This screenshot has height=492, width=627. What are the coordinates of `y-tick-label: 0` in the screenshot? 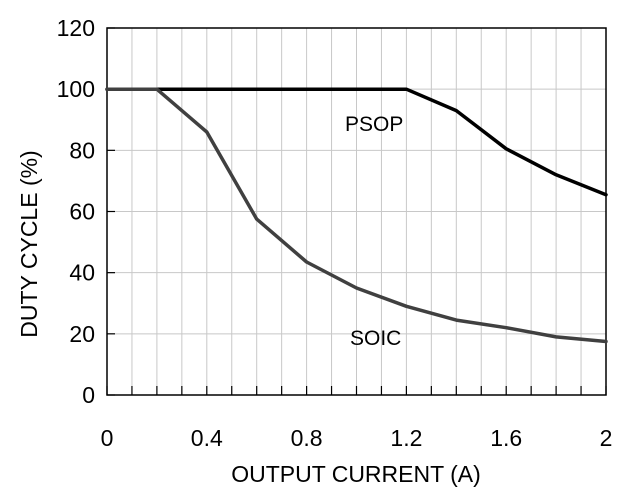 It's located at (88, 395).